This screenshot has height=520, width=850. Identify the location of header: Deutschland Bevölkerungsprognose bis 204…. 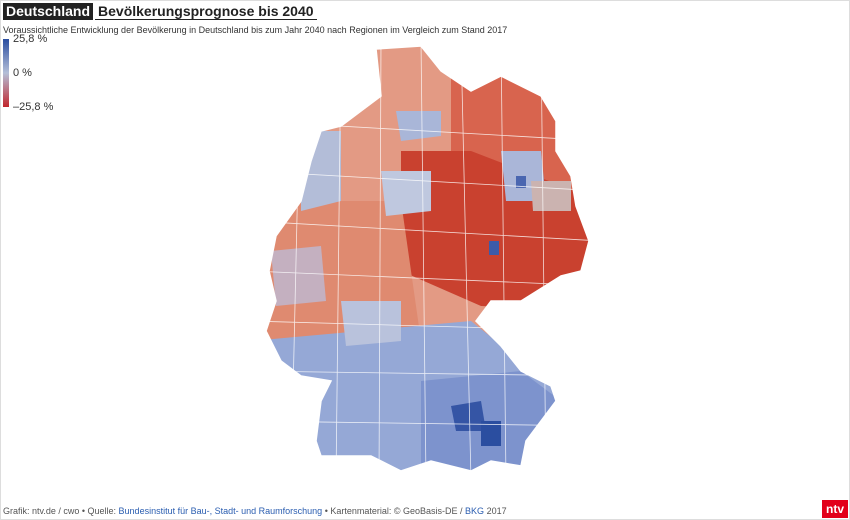
(160, 11).